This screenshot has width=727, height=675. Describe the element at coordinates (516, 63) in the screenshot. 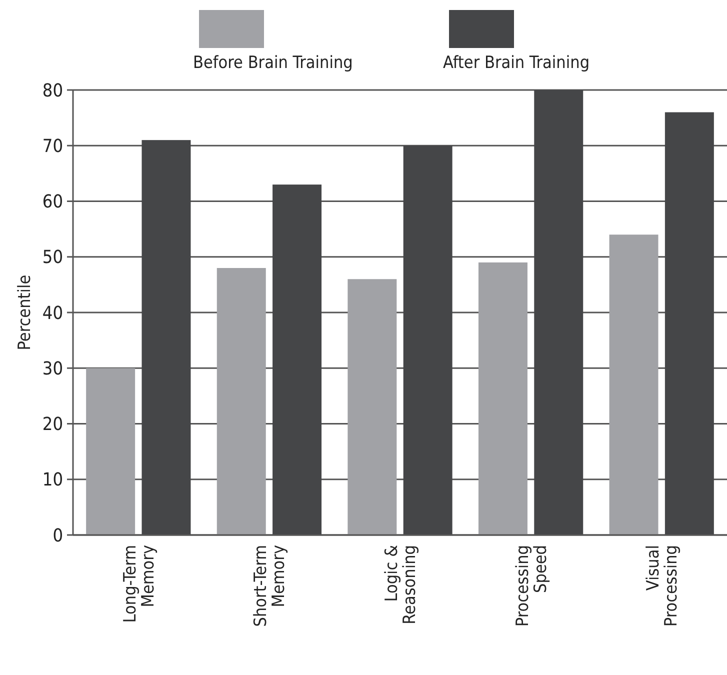

I see `legend-label: After Brain Training` at that location.